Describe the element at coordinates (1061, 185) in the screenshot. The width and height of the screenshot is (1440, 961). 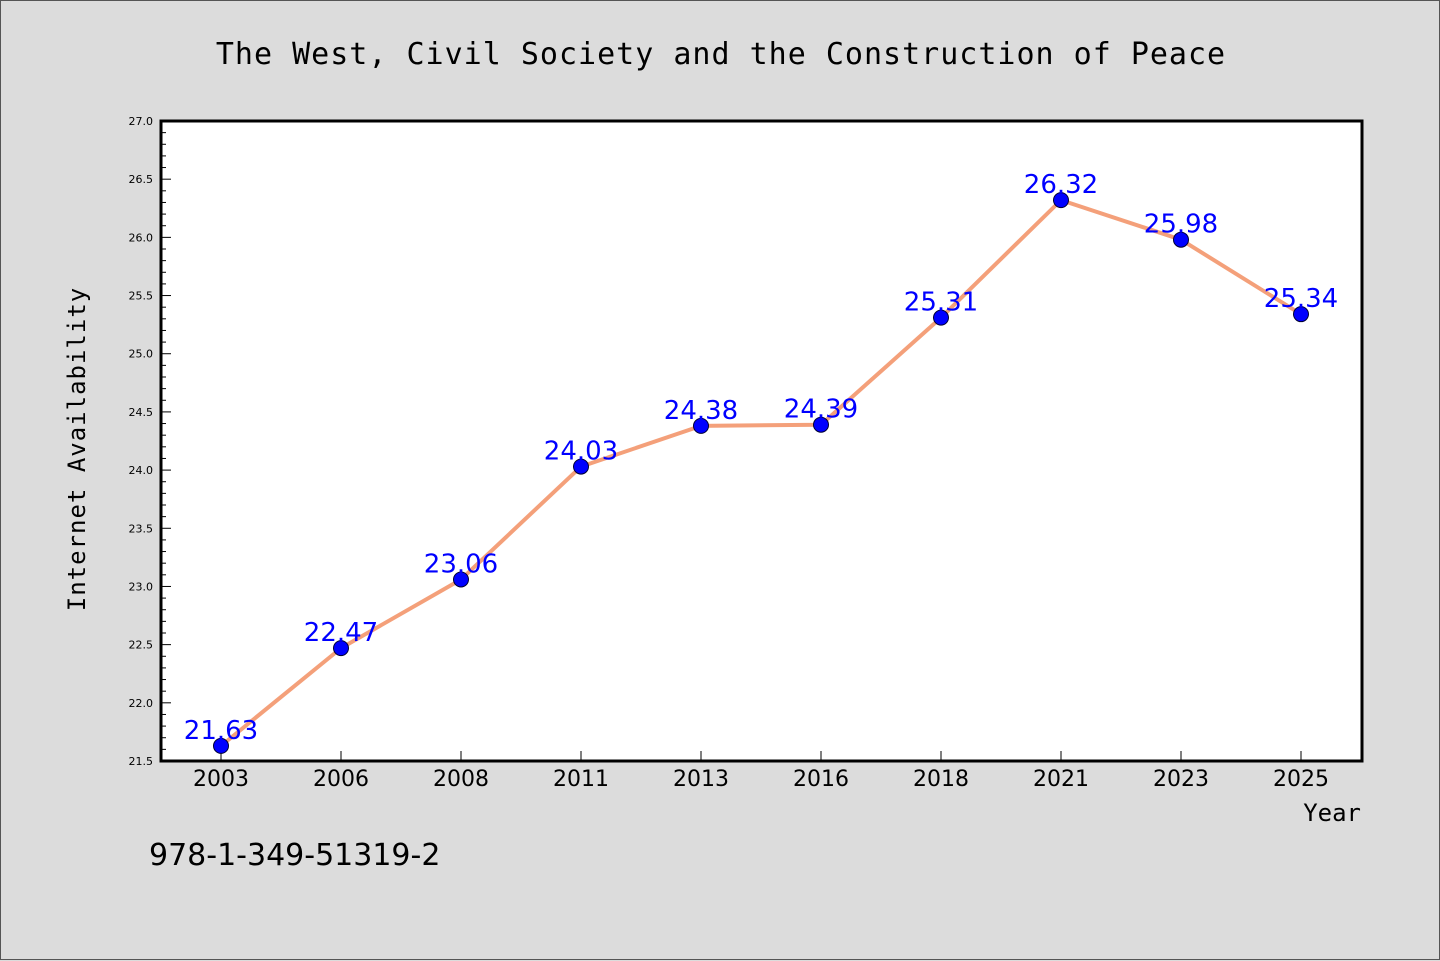
I see `data-label: 26.32` at that location.